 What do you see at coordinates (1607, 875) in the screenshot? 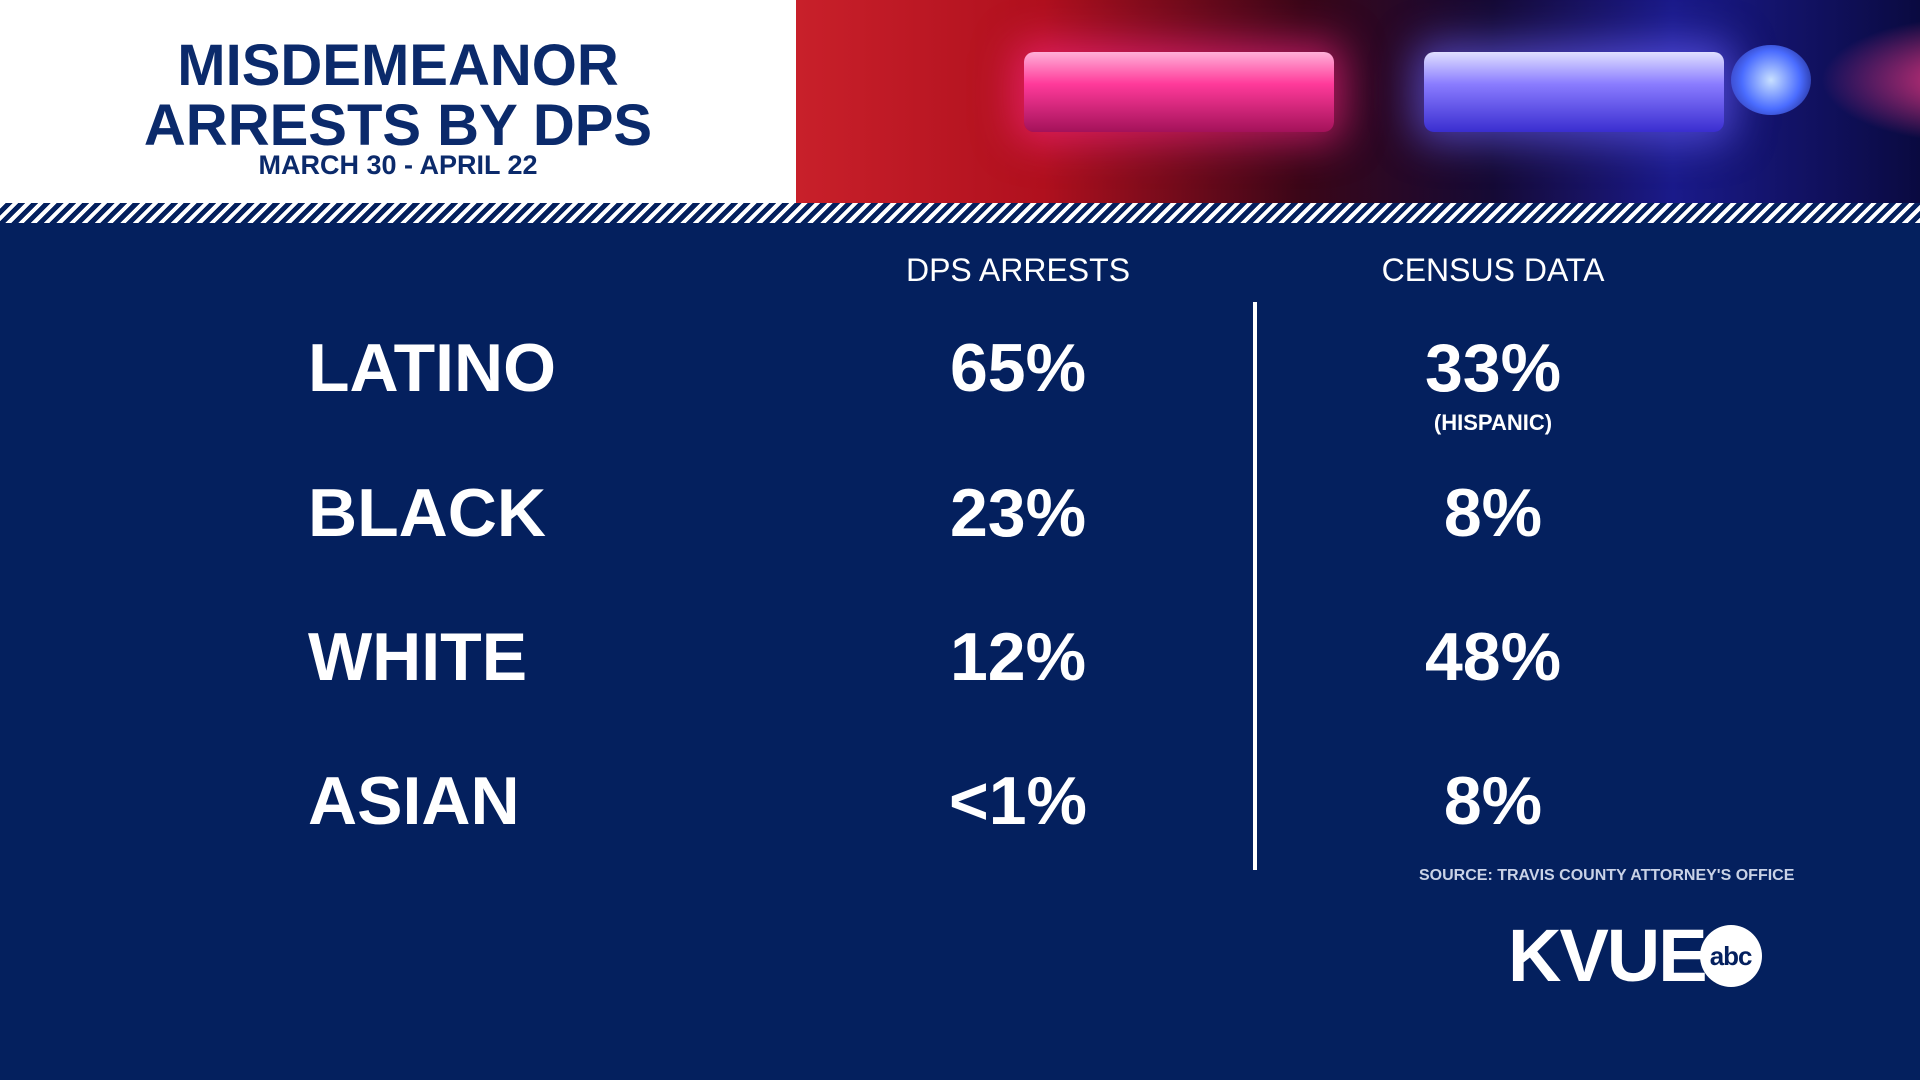
I see `source-note: SOURCE: TRAVIS COUNTY ATTORNEY'S OFFICE` at bounding box center [1607, 875].